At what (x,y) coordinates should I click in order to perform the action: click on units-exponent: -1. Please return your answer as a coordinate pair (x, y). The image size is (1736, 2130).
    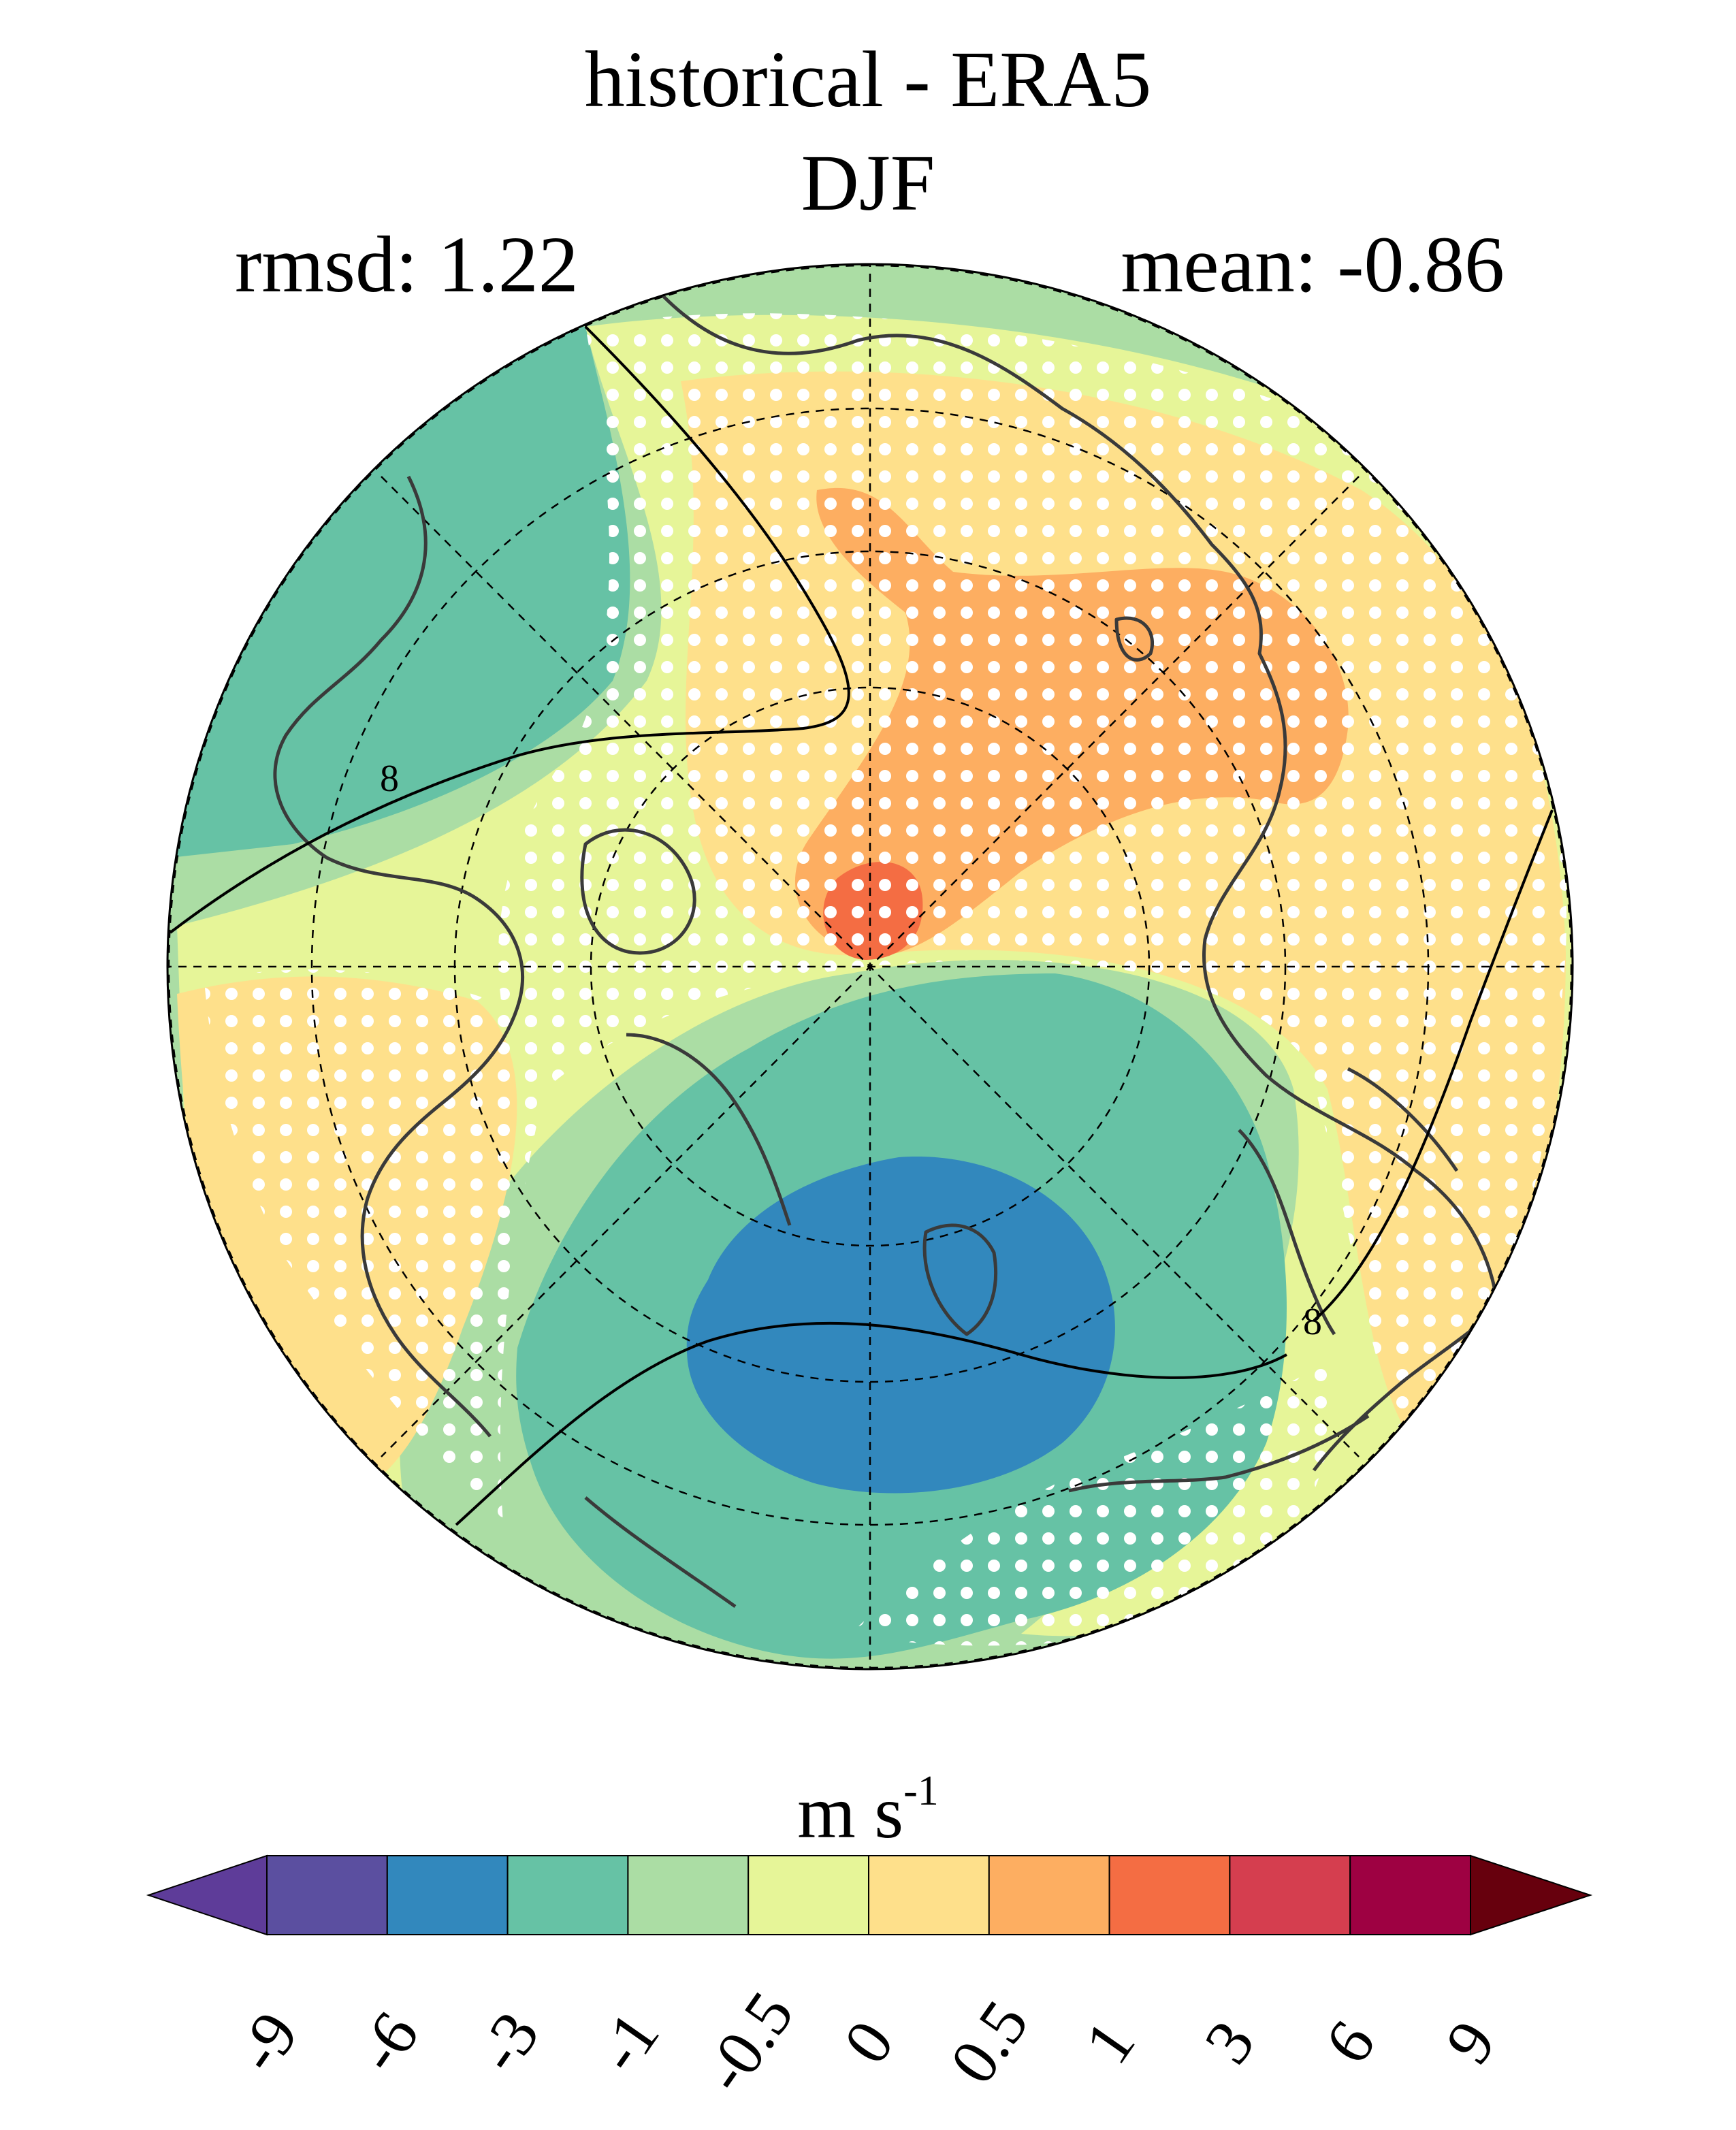
    Looking at the image, I should click on (921, 1791).